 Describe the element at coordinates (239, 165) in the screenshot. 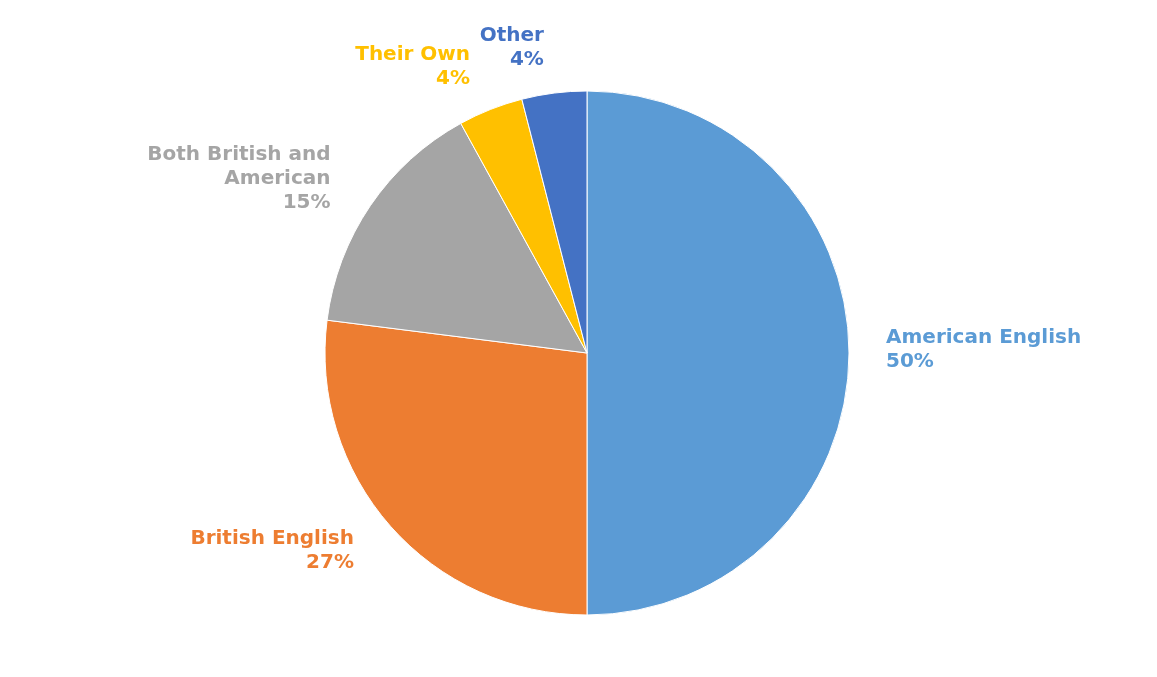

I see `slice-label: Both British and American` at that location.